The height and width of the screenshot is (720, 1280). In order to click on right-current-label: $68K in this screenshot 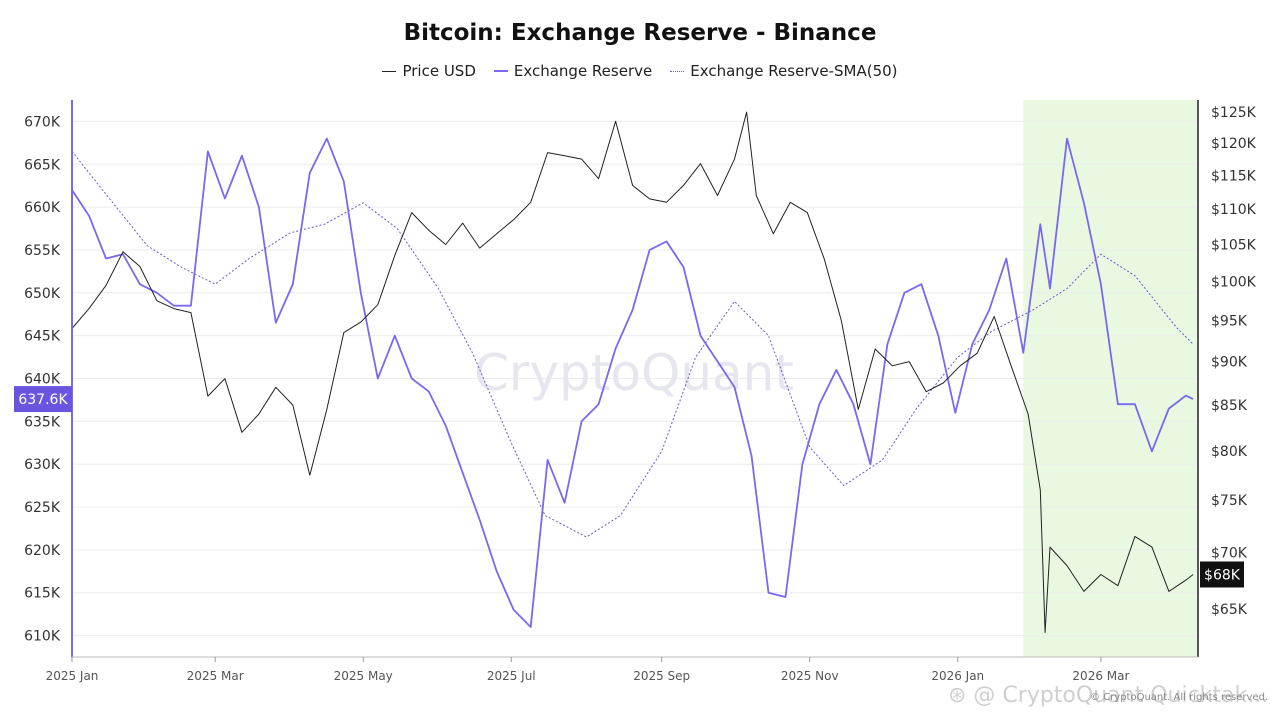, I will do `click(1222, 575)`.